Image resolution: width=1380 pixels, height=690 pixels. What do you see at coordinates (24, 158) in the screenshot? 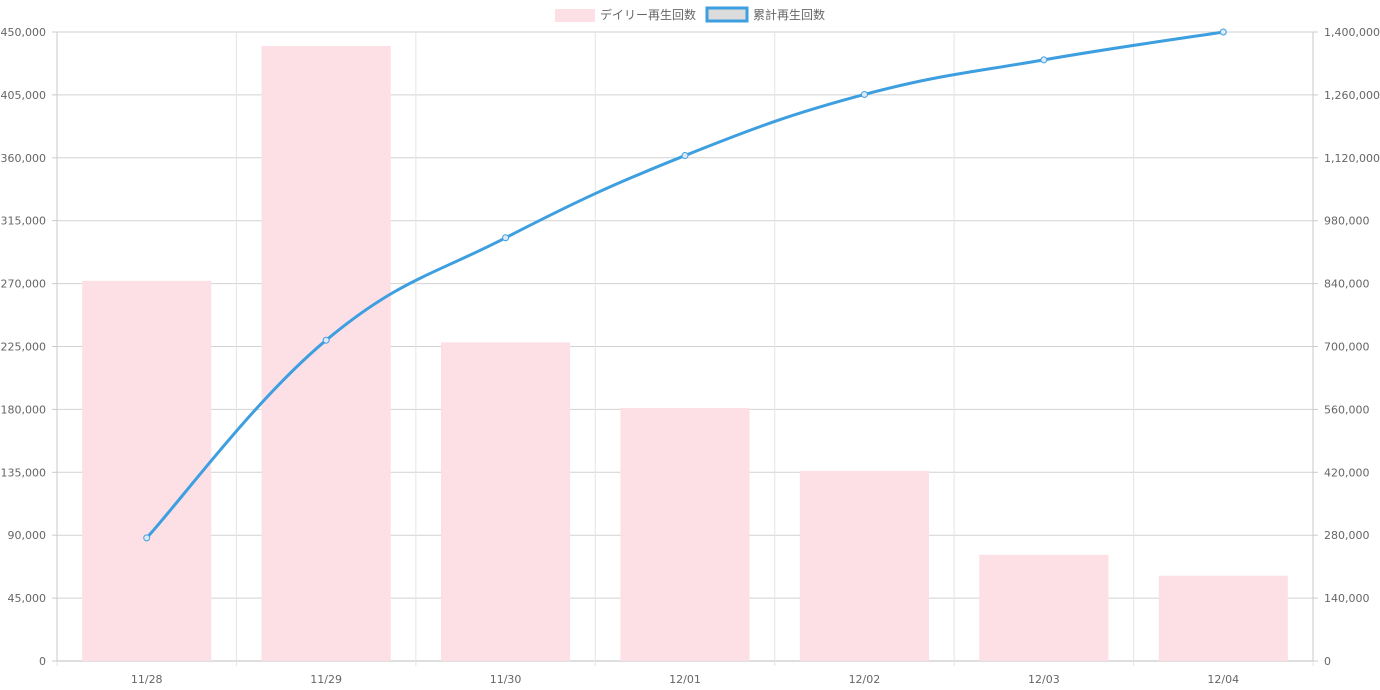
I see `left-tick-label: 360,000` at bounding box center [24, 158].